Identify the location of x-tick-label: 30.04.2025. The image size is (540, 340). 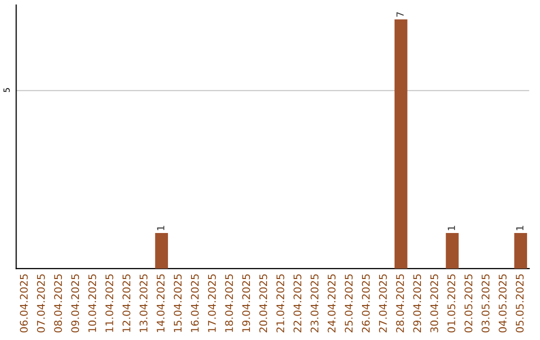
(434, 303).